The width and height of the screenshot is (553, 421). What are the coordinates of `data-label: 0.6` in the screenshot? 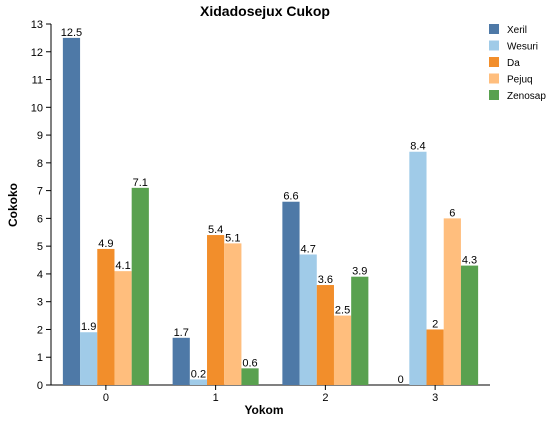 It's located at (249, 363).